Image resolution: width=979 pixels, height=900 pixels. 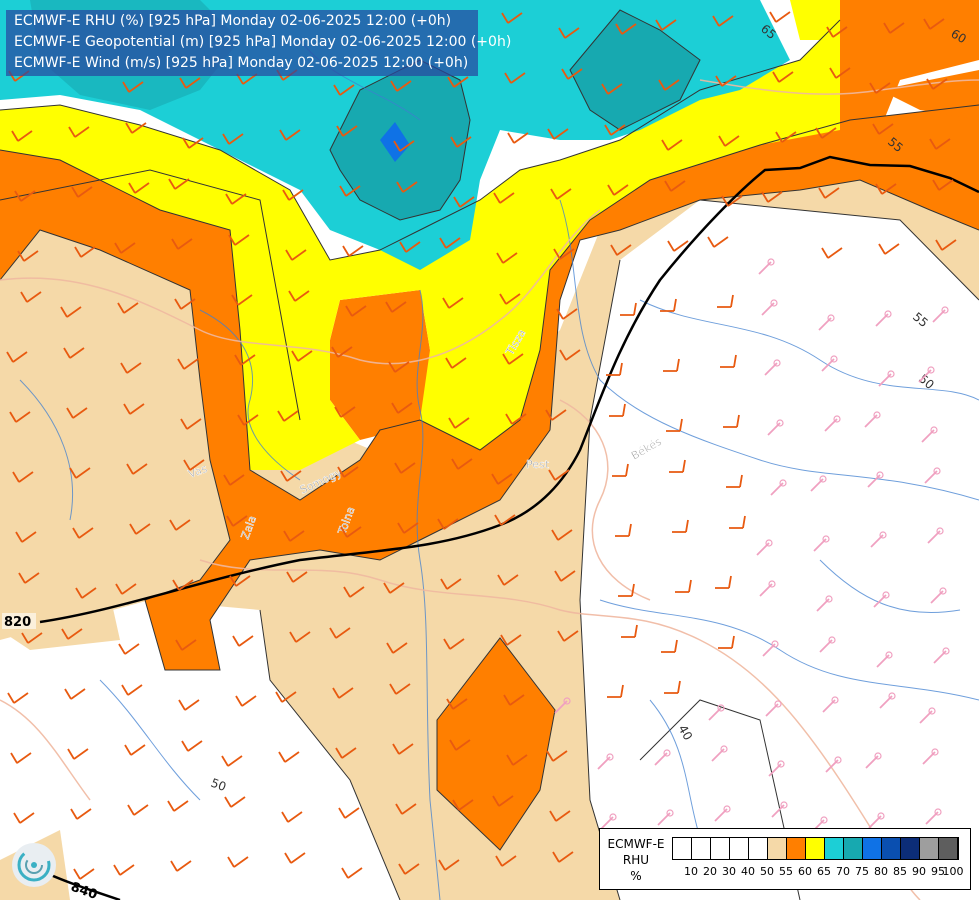 What do you see at coordinates (218, 785) in the screenshot?
I see `contour-label: 50` at bounding box center [218, 785].